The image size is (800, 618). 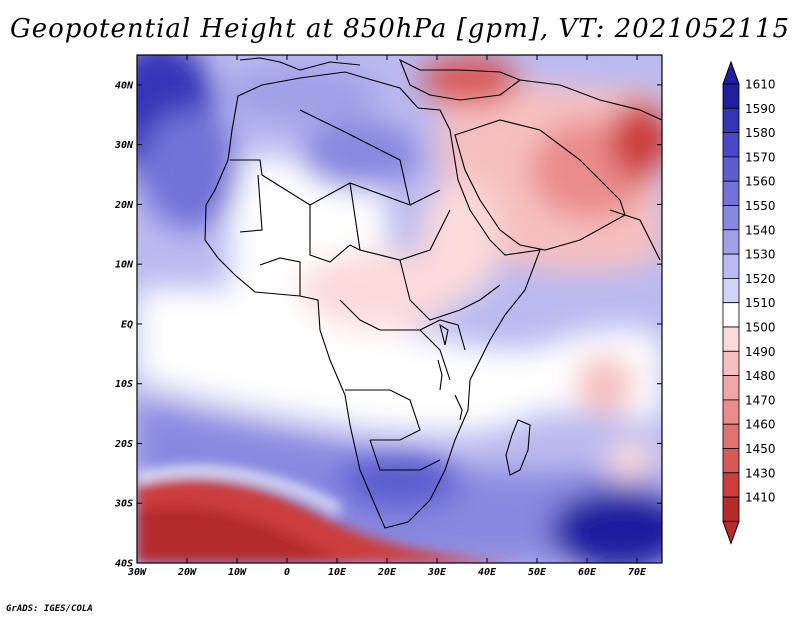 I want to click on colorbar-label: 1530, so click(x=760, y=255).